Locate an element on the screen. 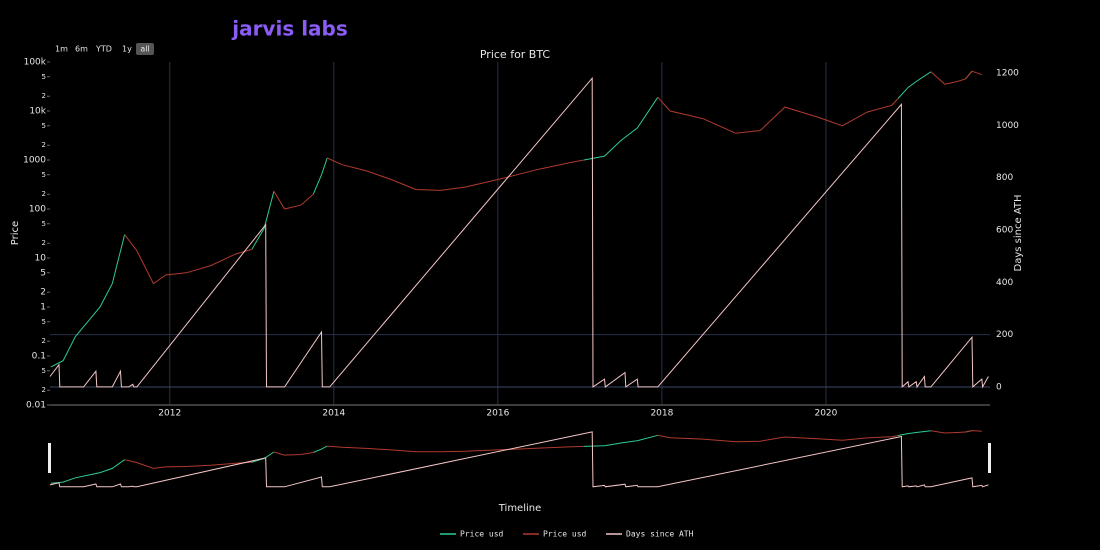 The width and height of the screenshot is (1100, 550). range-button: 6m is located at coordinates (81, 49).